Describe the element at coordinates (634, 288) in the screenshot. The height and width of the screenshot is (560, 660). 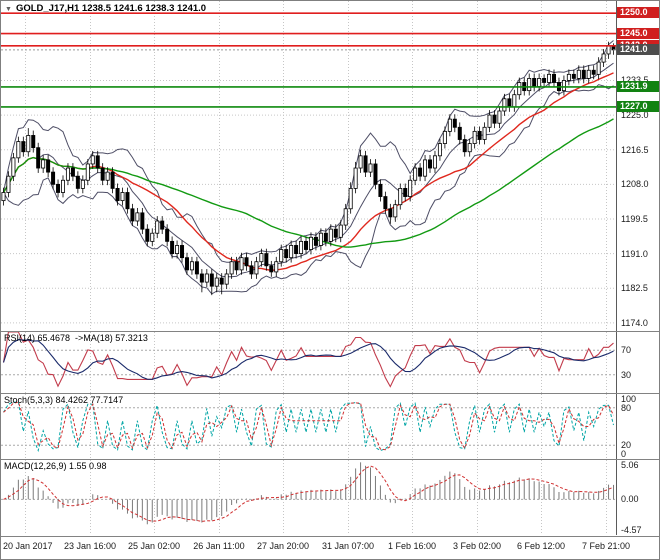
I see `price-tick-label: 1182.5` at that location.